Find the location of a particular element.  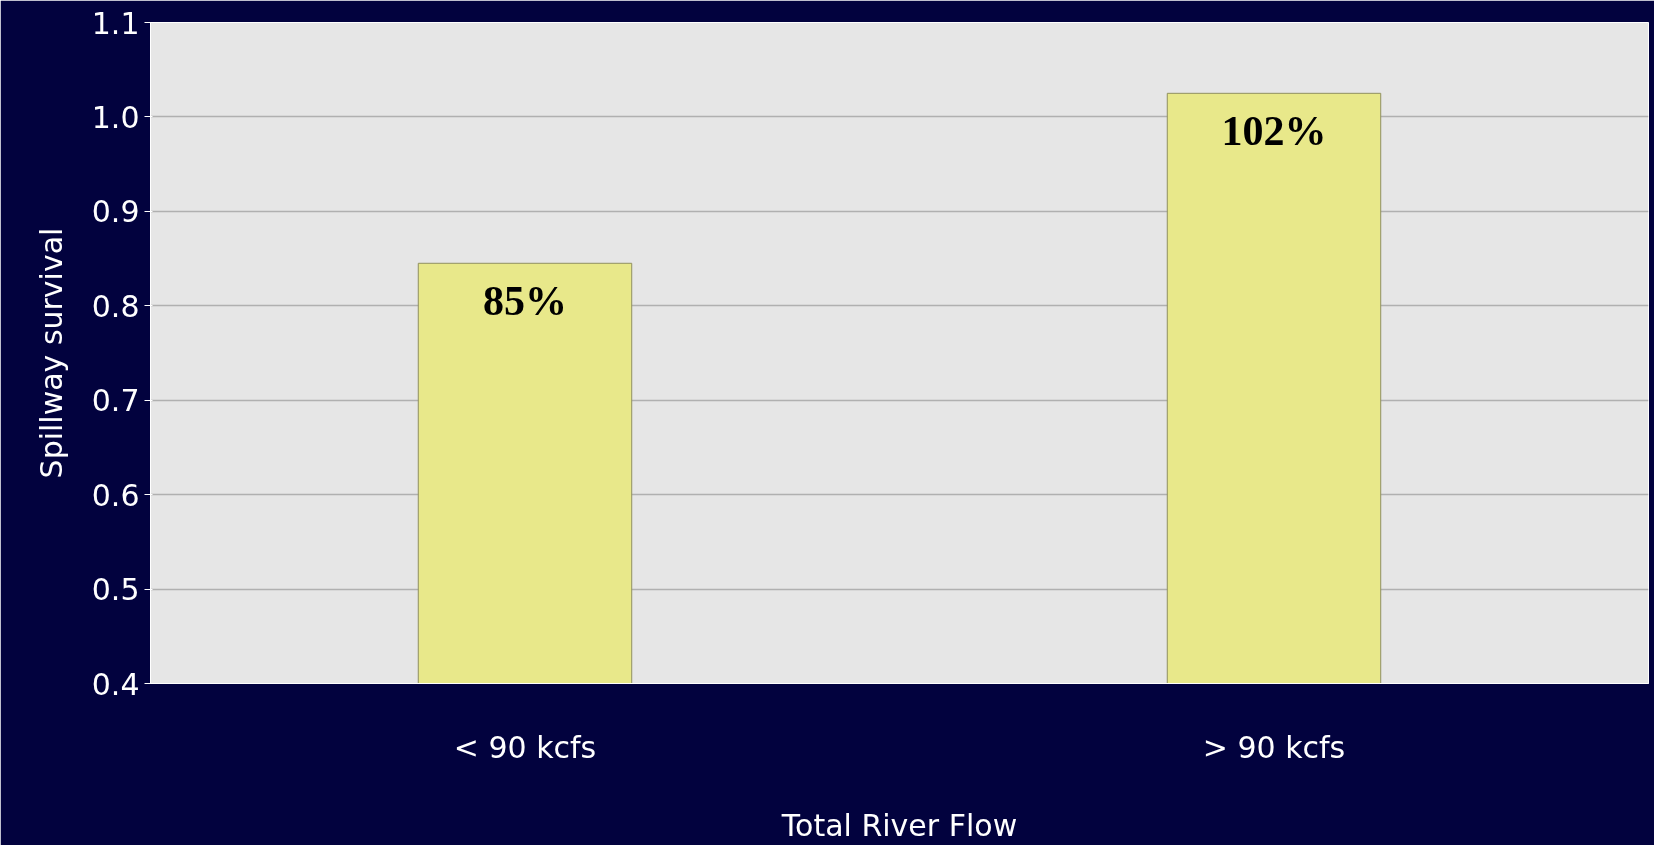

y-tick-label: 0.8 is located at coordinates (115, 306).